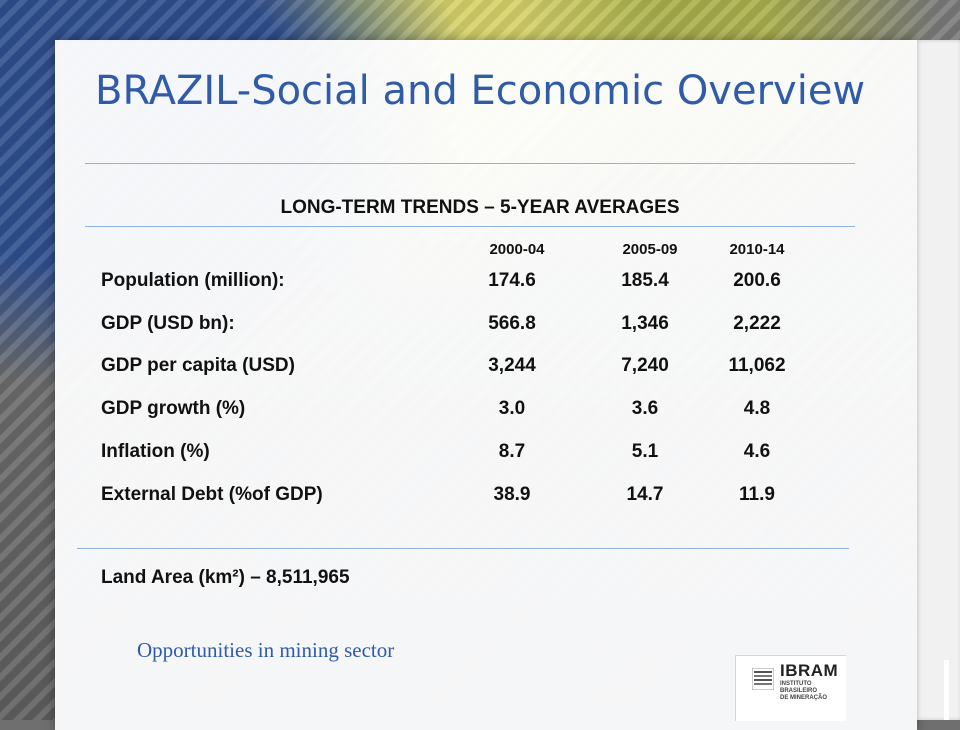  Describe the element at coordinates (480, 91) in the screenshot. I see `slide-title: BRAZIL-Social and Economic Overview` at that location.